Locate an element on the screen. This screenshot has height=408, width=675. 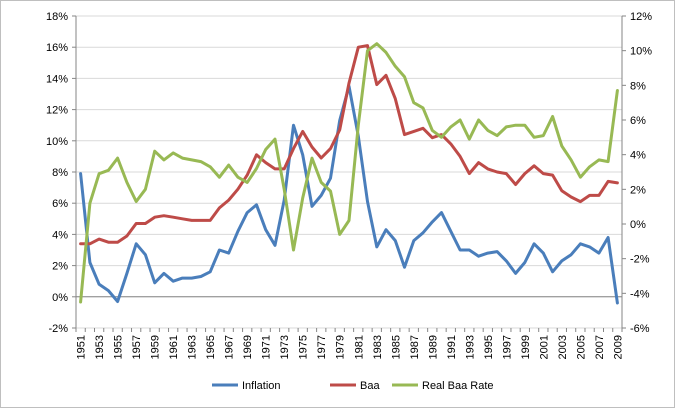
left-tick-label: 8% is located at coordinates (60, 173).